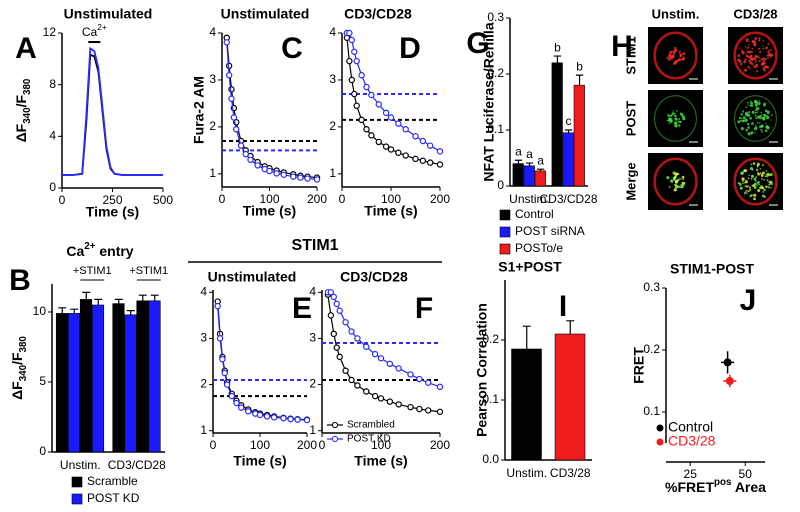  What do you see at coordinates (569, 121) in the screenshot?
I see `significance-letter: c` at bounding box center [569, 121].